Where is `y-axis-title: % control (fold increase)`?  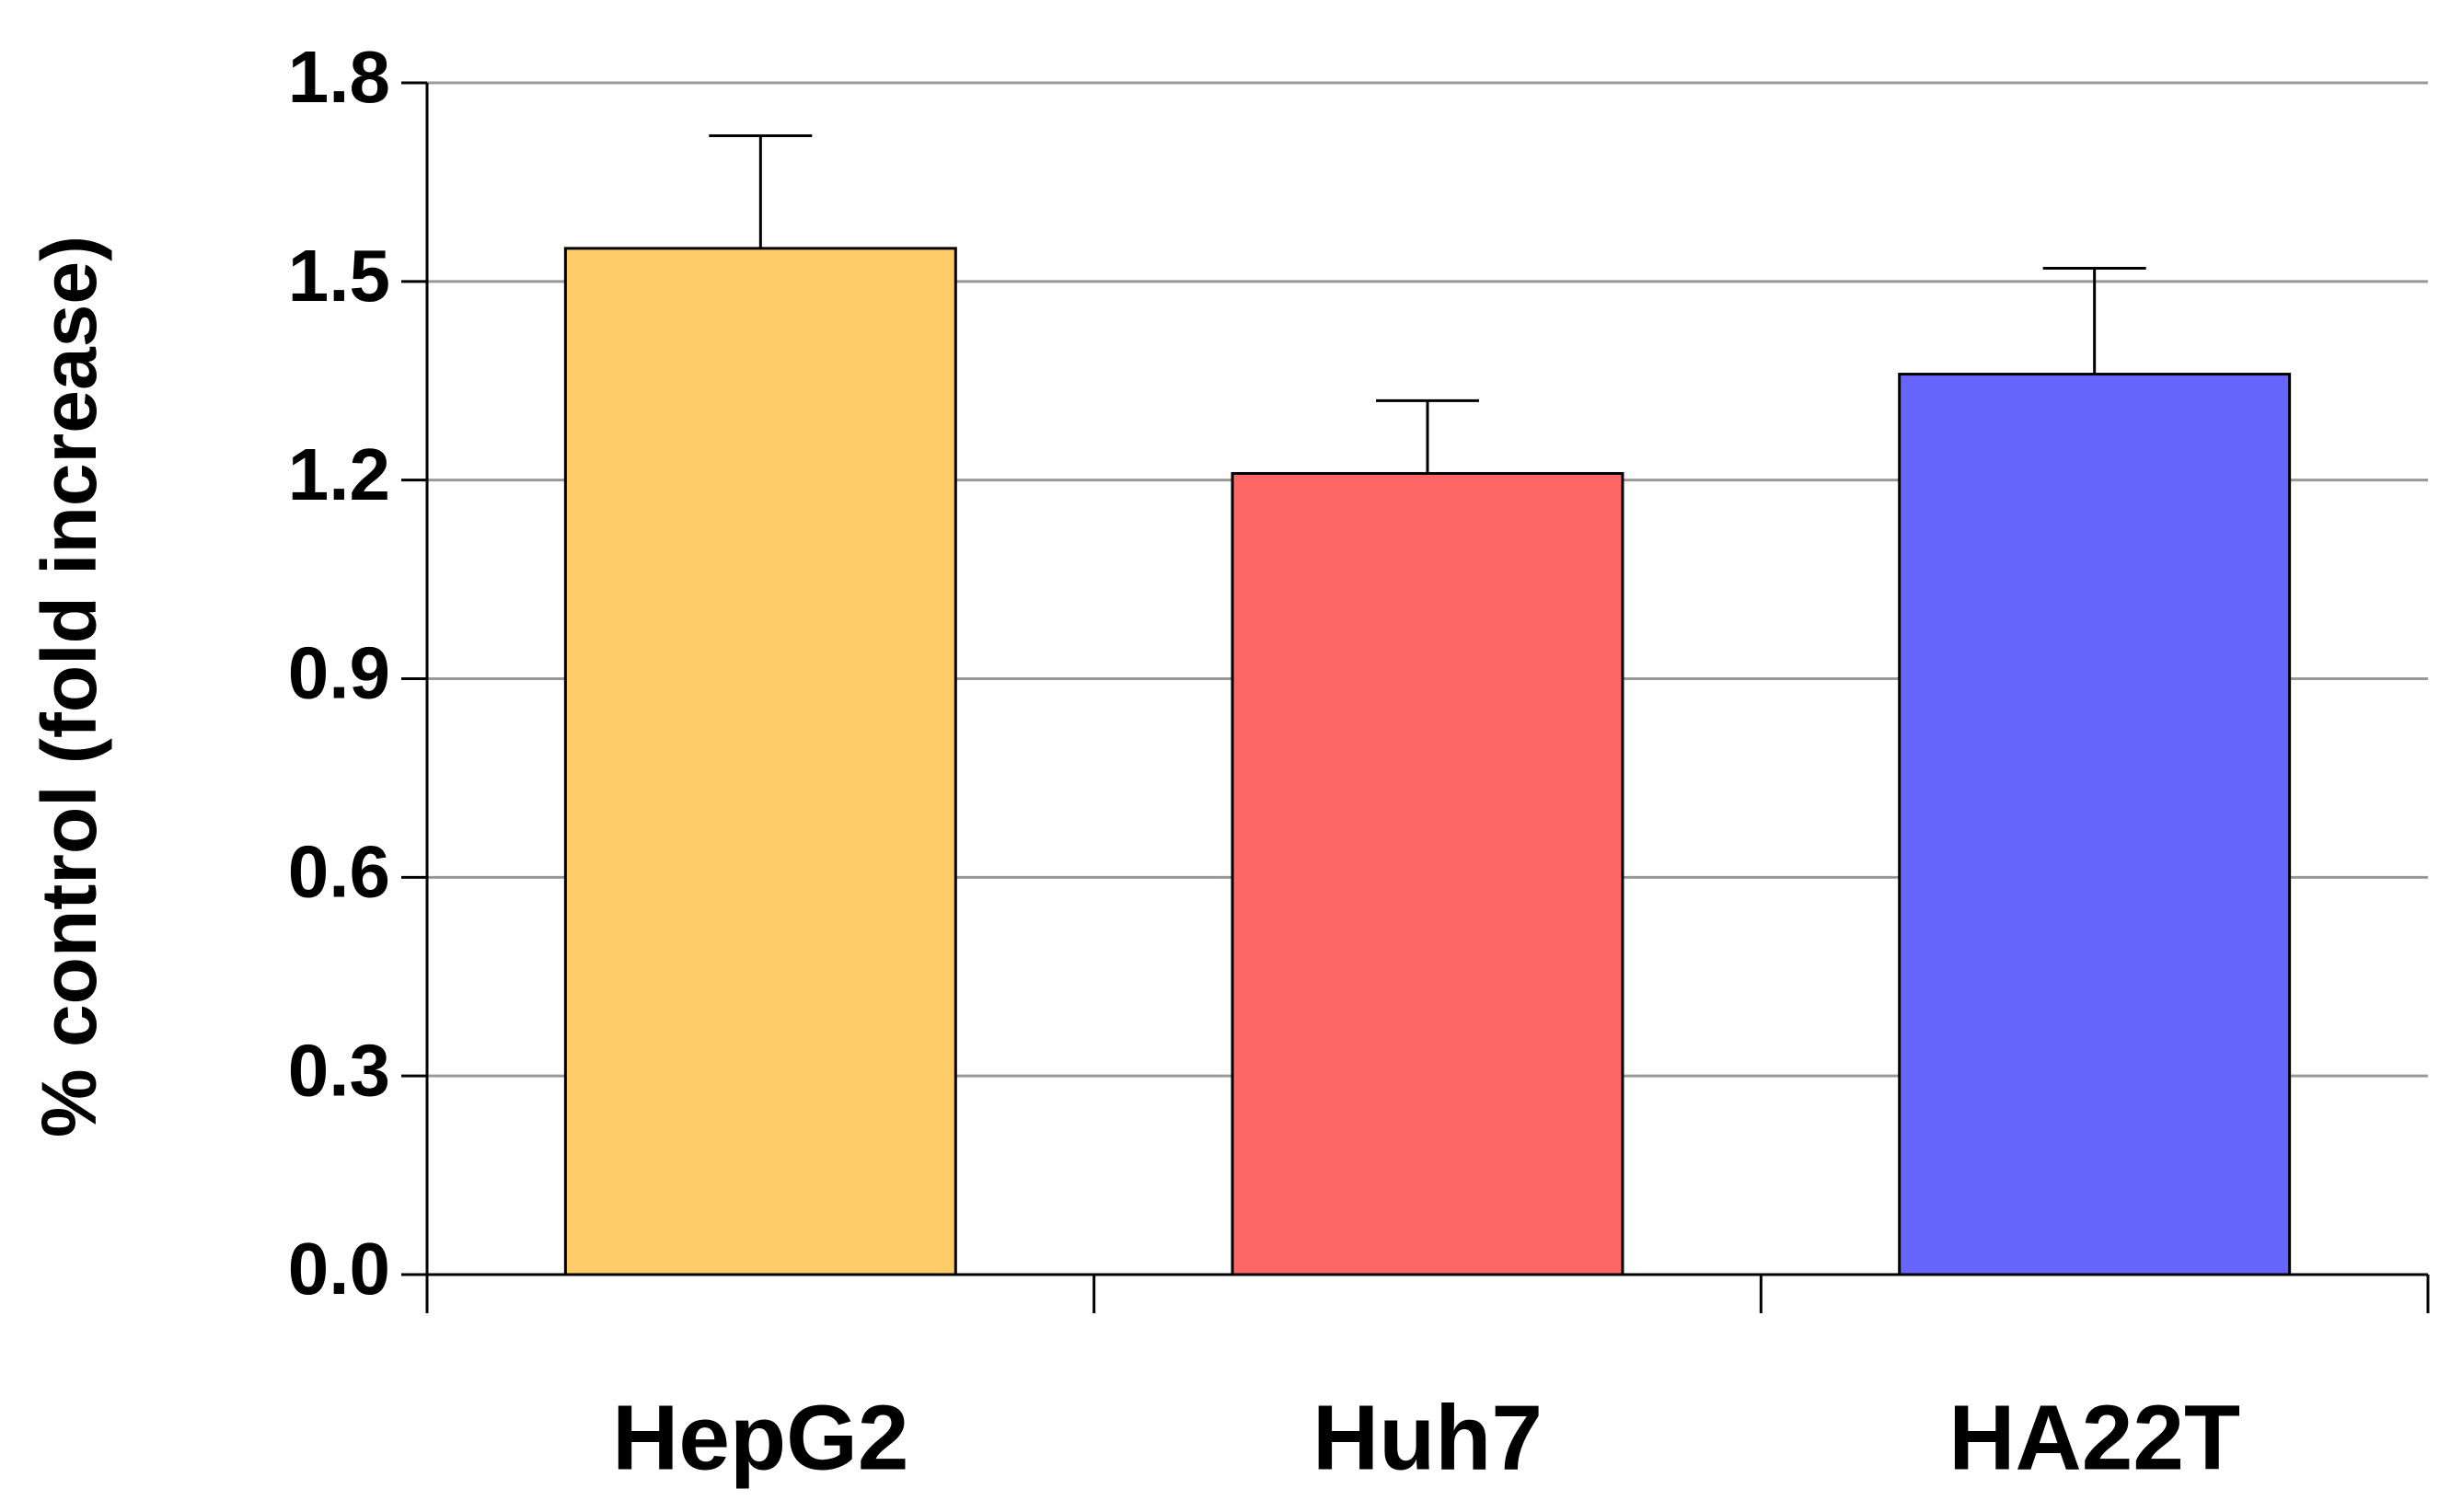
y-axis-title: % control (fold increase) is located at coordinates (69, 686).